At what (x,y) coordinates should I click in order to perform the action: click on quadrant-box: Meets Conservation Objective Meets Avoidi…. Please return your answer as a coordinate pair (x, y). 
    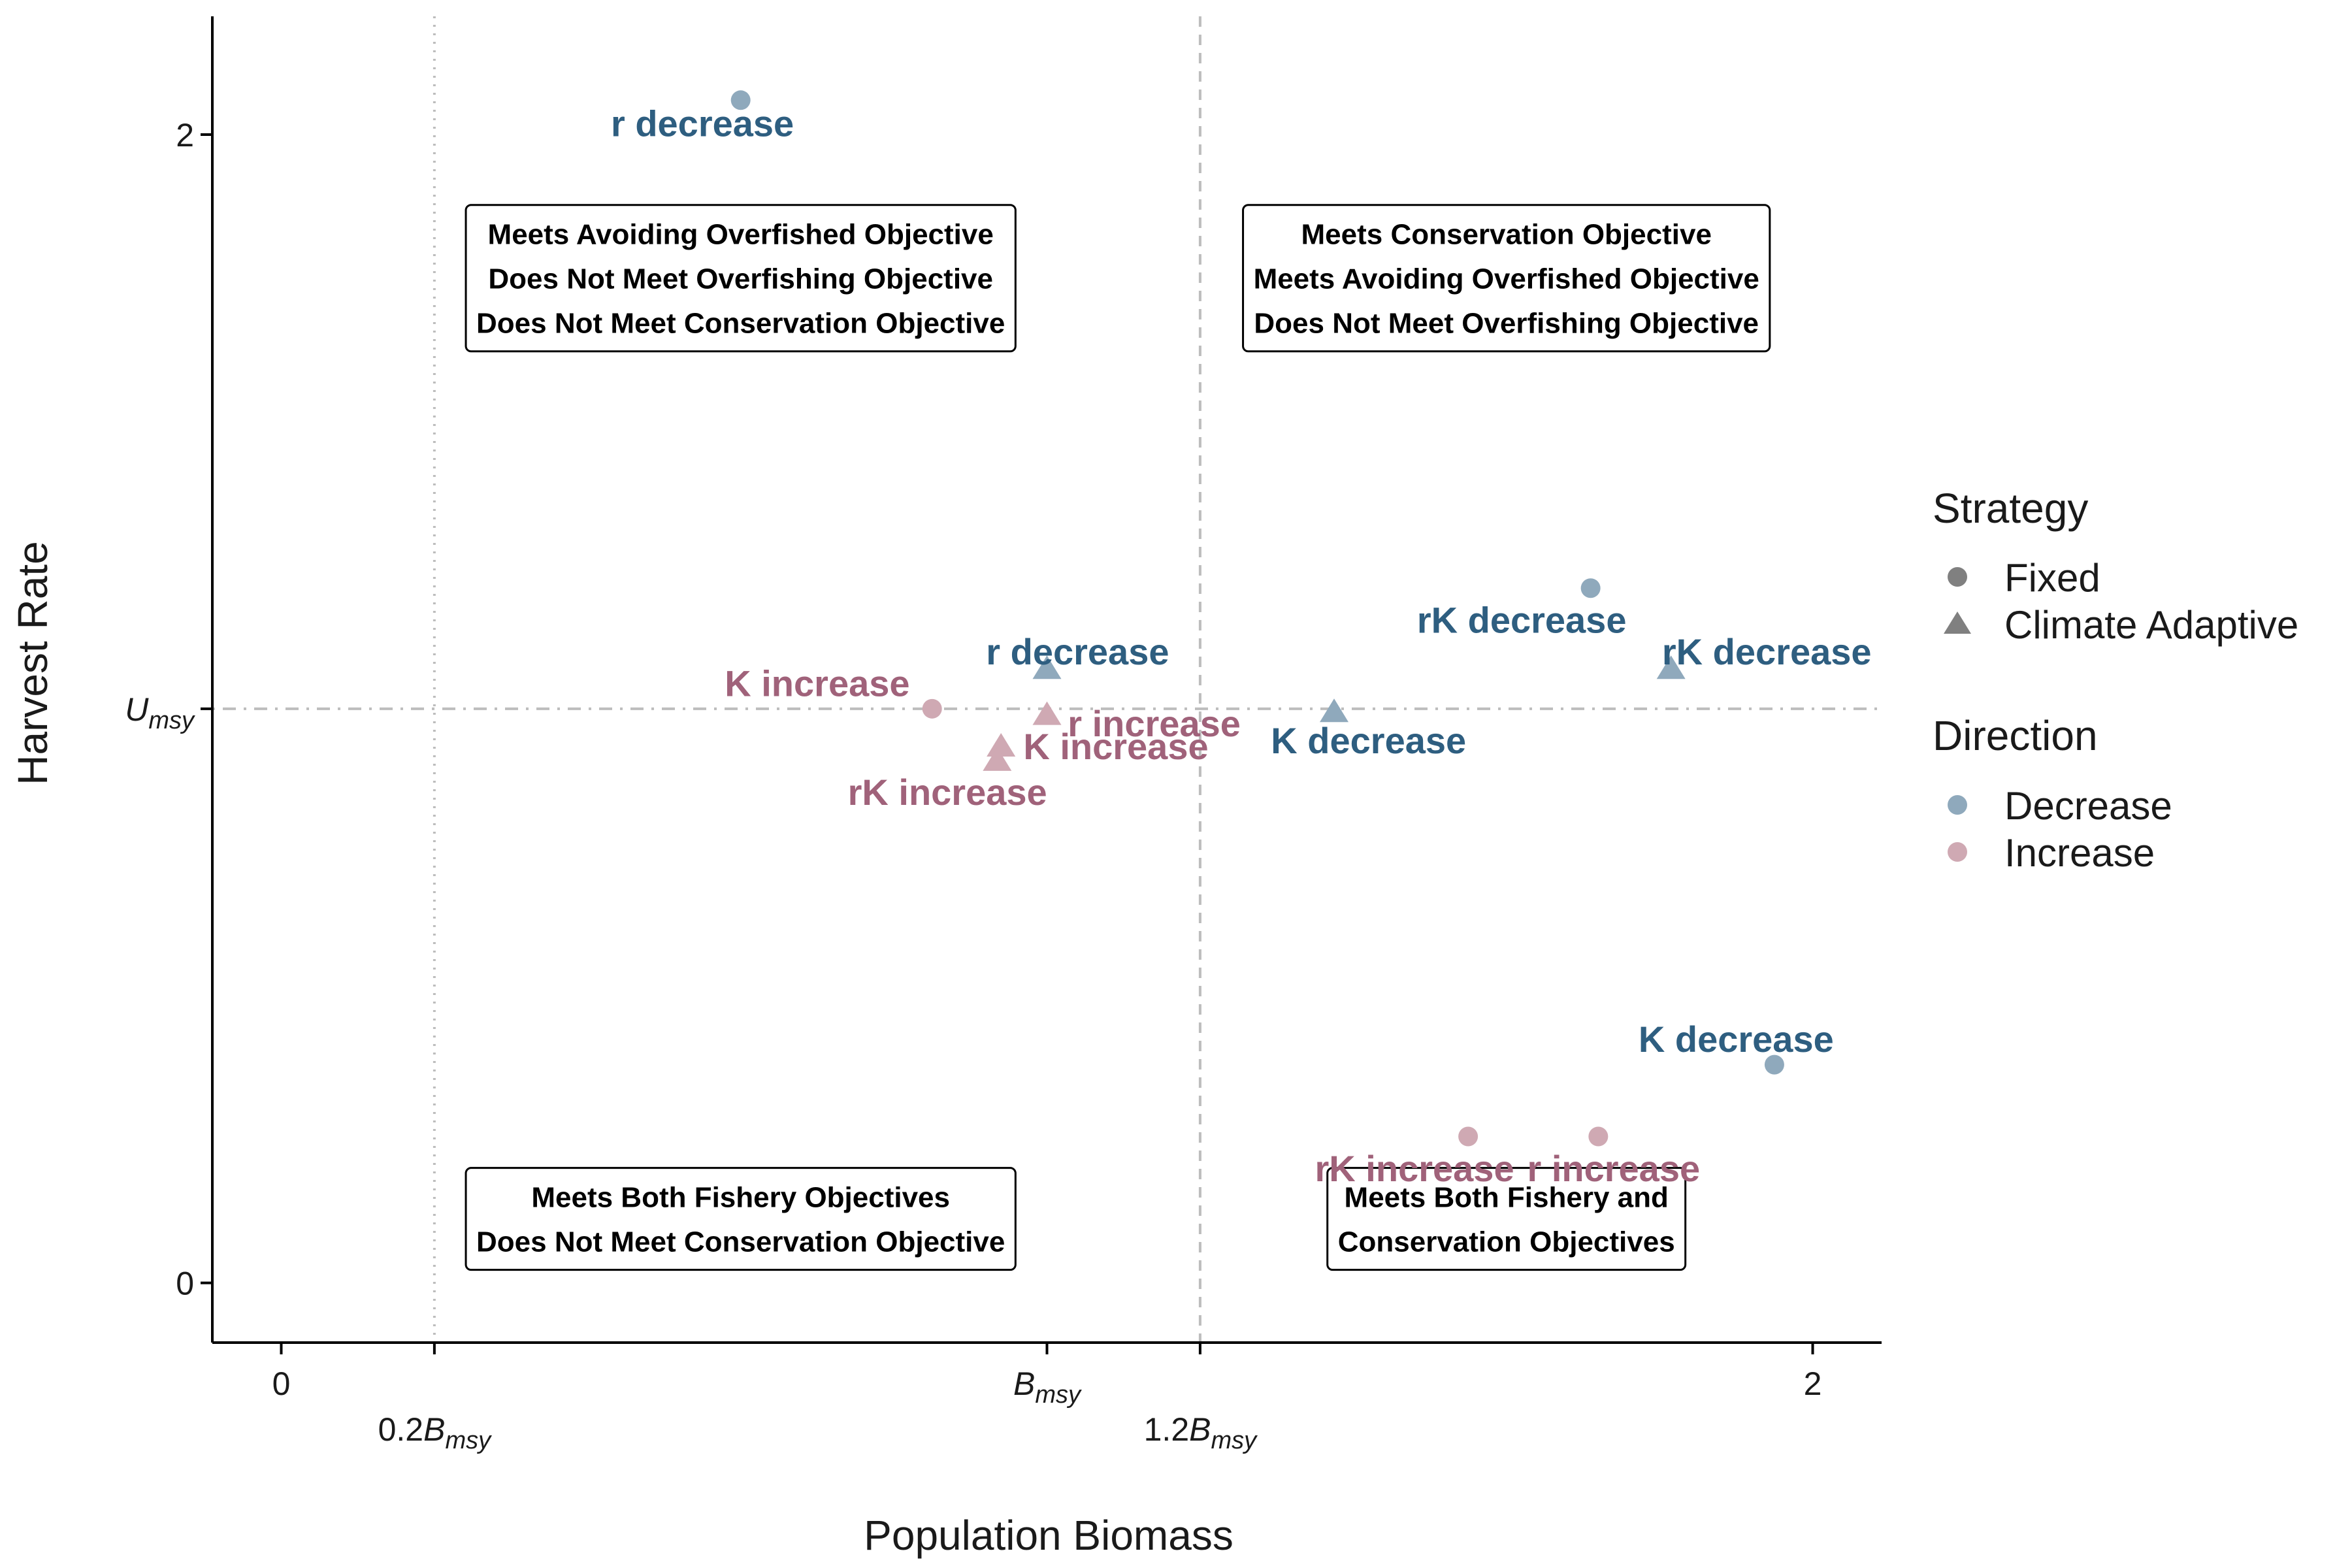
    Looking at the image, I should click on (1506, 278).